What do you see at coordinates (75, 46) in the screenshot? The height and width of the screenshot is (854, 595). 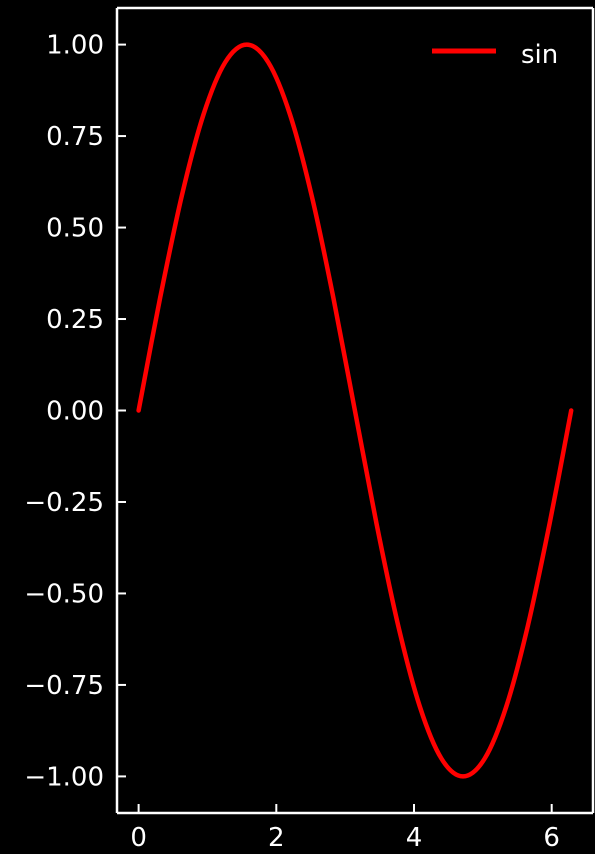 I see `y-tick-label: 1.00` at bounding box center [75, 46].